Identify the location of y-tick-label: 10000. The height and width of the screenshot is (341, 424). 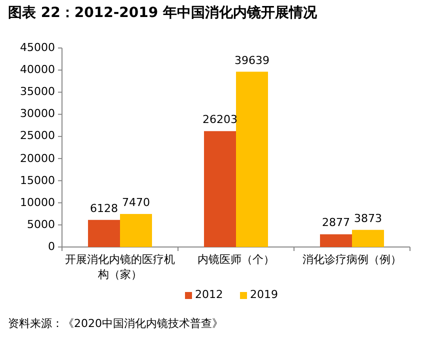
(37, 202).